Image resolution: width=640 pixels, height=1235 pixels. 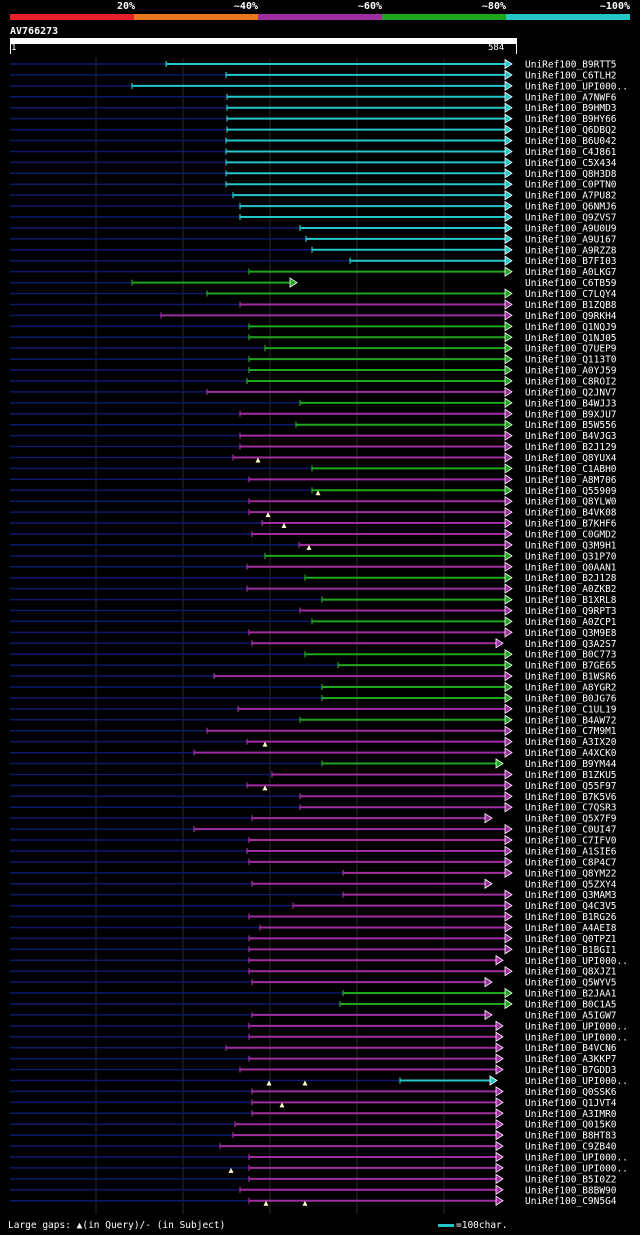 What do you see at coordinates (571, 1179) in the screenshot?
I see `hit-label: UniRef100_B5I0Z2` at bounding box center [571, 1179].